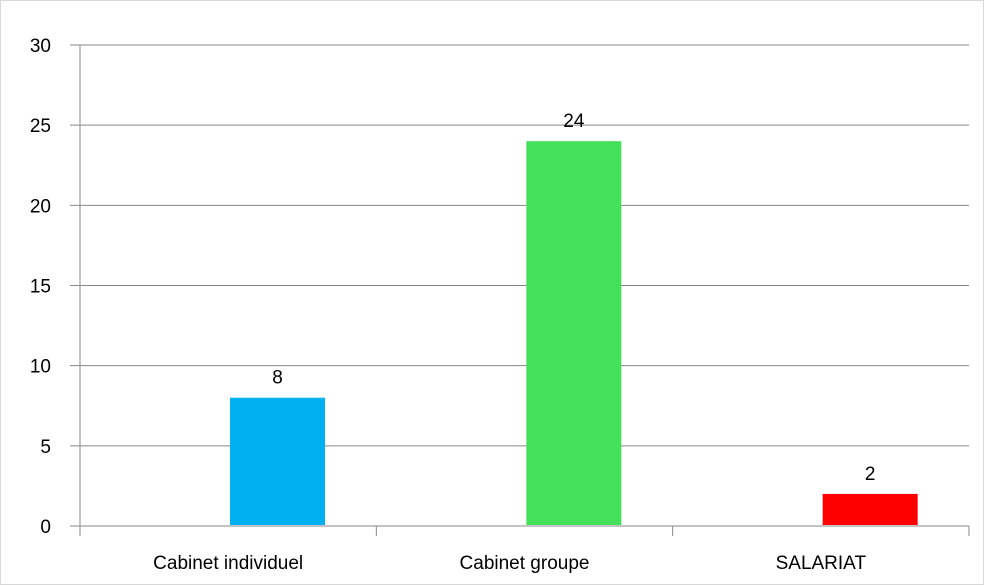 Image resolution: width=984 pixels, height=586 pixels. What do you see at coordinates (574, 121) in the screenshot?
I see `data-label: 24` at bounding box center [574, 121].